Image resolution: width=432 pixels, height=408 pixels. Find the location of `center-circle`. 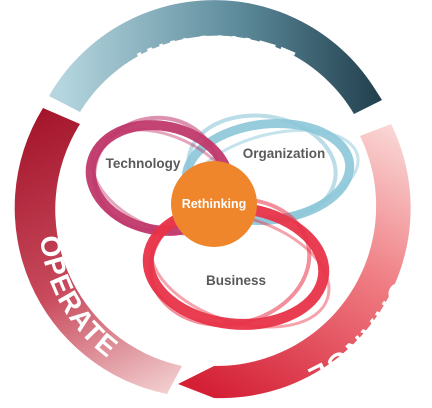

center-circle is located at coordinates (214, 204).